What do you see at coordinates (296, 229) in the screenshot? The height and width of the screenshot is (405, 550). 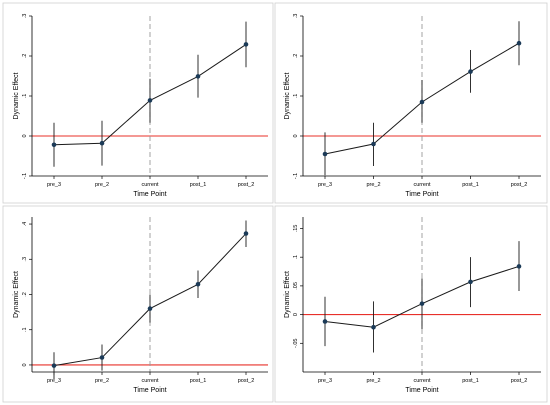 I see `y-tick-label: .15` at bounding box center [296, 229].